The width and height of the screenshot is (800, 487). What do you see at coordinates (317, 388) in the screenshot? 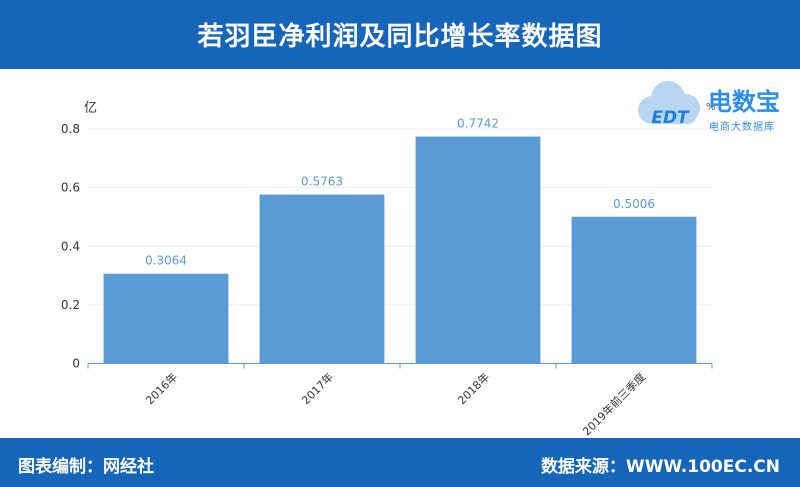
I see `x-tick-label: 2017年` at bounding box center [317, 388].